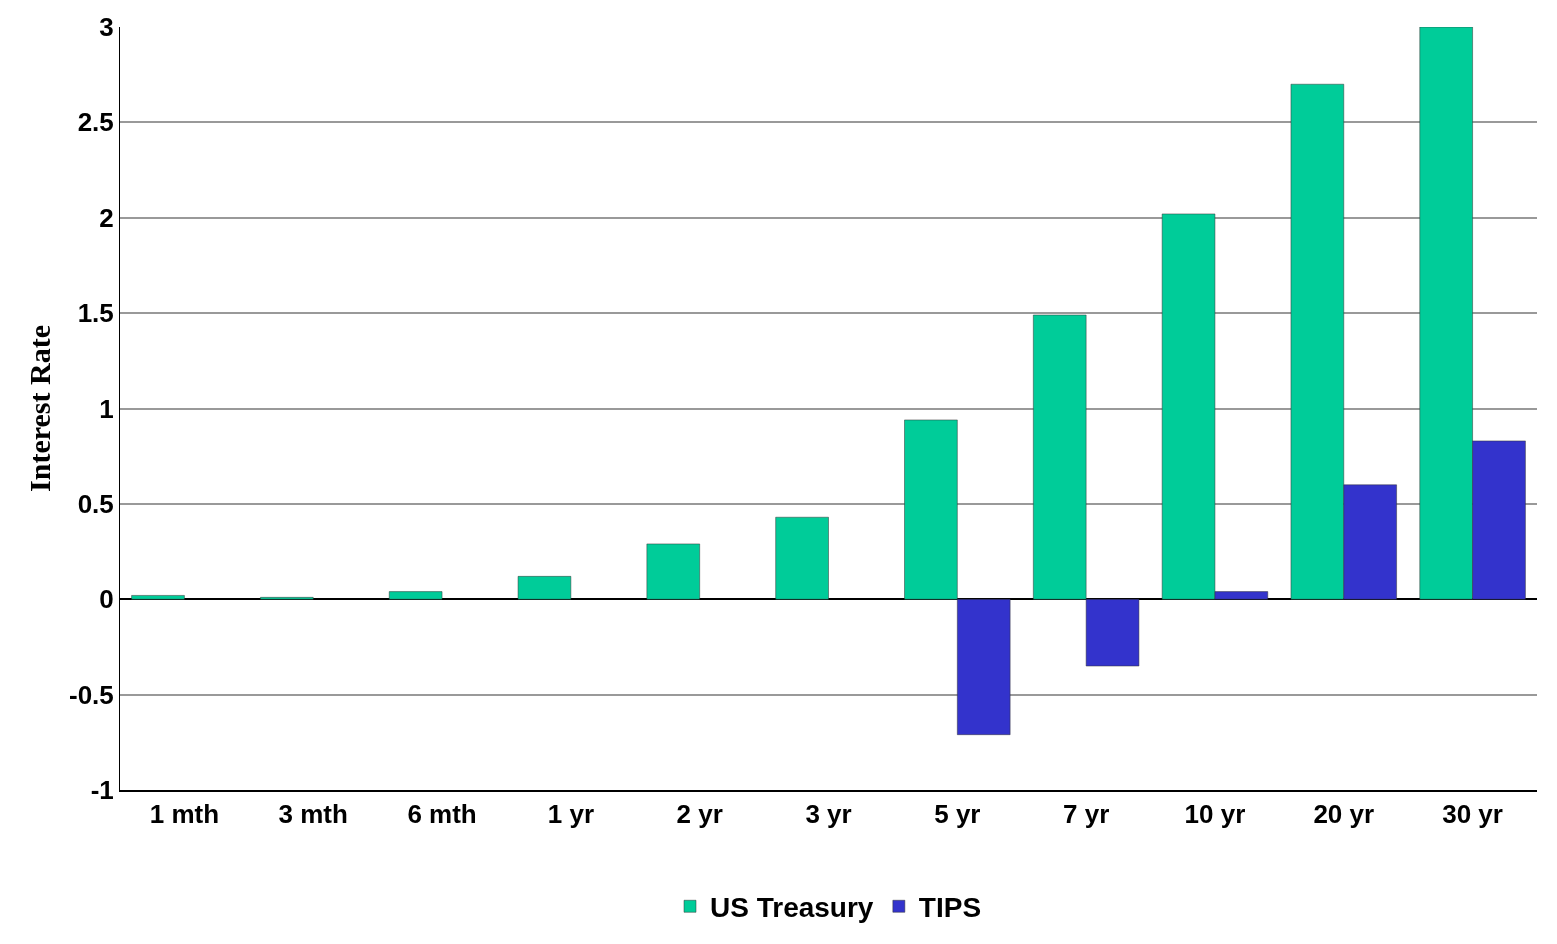 This screenshot has height=944, width=1557. What do you see at coordinates (442, 814) in the screenshot?
I see `x-tick-label: 6 mth` at bounding box center [442, 814].